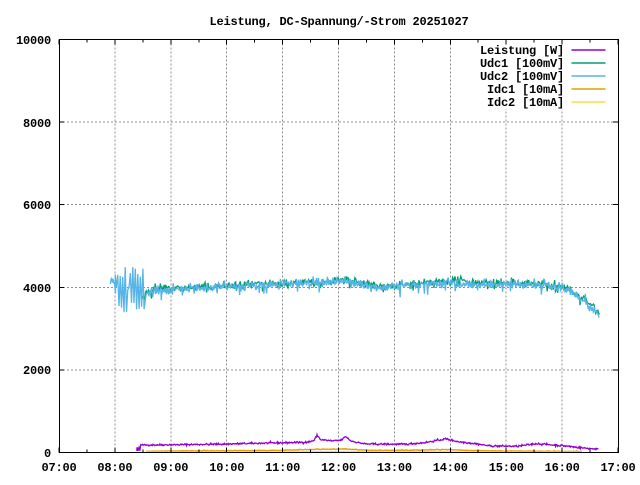 Image resolution: width=640 pixels, height=485 pixels. What do you see at coordinates (562, 468) in the screenshot?
I see `svg-text: 16:00` at bounding box center [562, 468].